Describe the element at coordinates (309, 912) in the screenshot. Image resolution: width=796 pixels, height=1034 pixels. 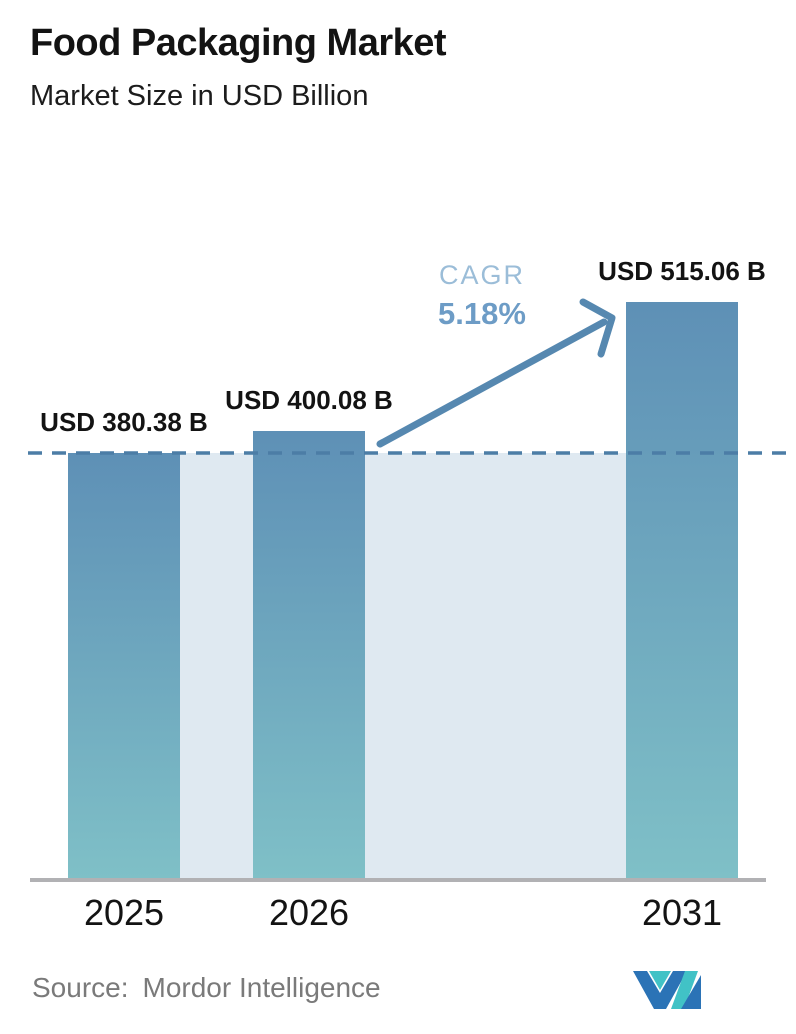
I see `x-axis-label-2026: 2026` at that location.